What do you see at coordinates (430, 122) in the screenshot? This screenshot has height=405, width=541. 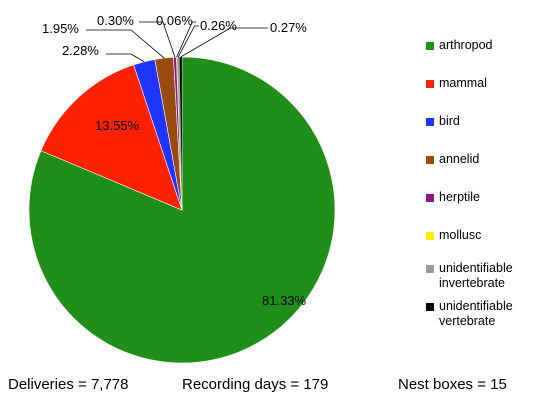 I see `legend-swatch-bird` at bounding box center [430, 122].